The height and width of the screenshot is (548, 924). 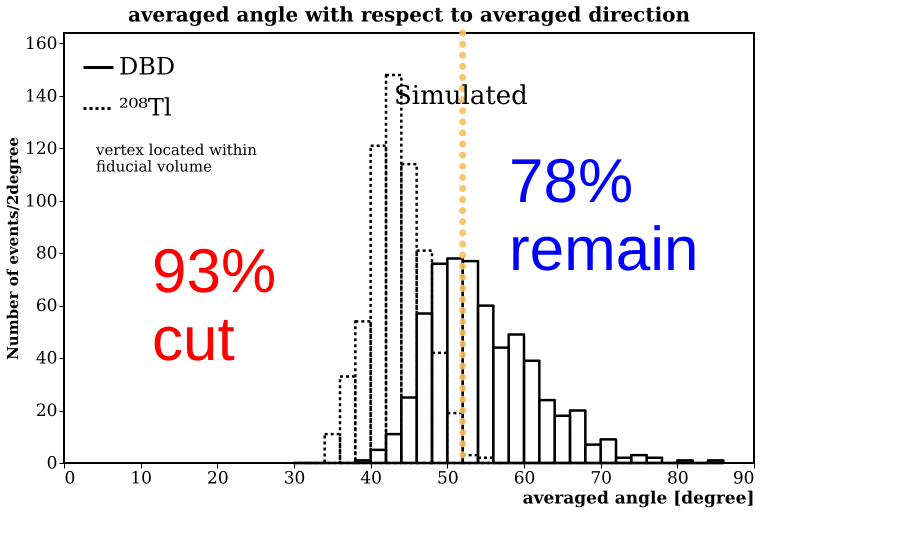 I want to click on x-tick-label: 40, so click(x=371, y=478).